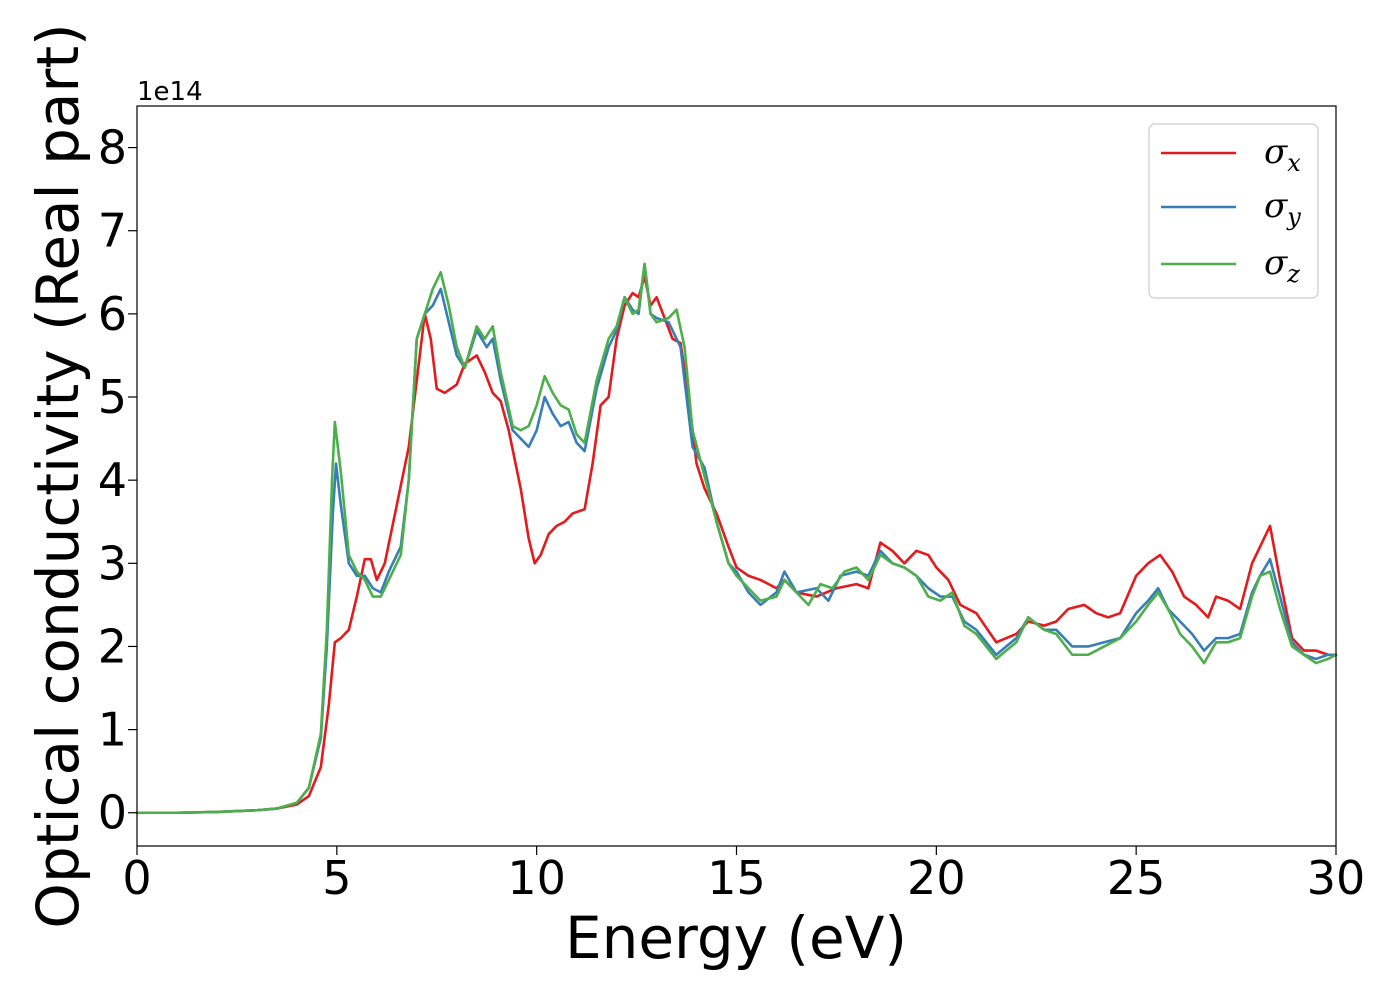 This screenshot has height=1000, width=1400. I want to click on x-axis-title: Energy (eV), so click(736, 938).